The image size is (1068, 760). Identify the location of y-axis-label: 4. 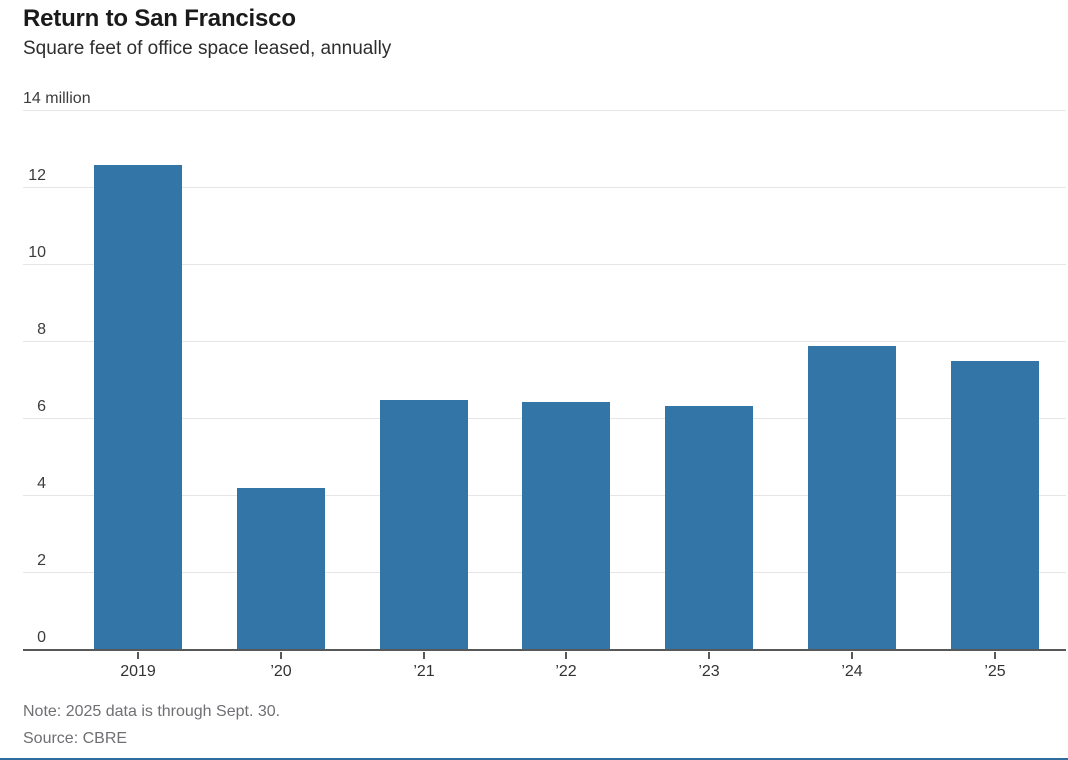
(41, 483).